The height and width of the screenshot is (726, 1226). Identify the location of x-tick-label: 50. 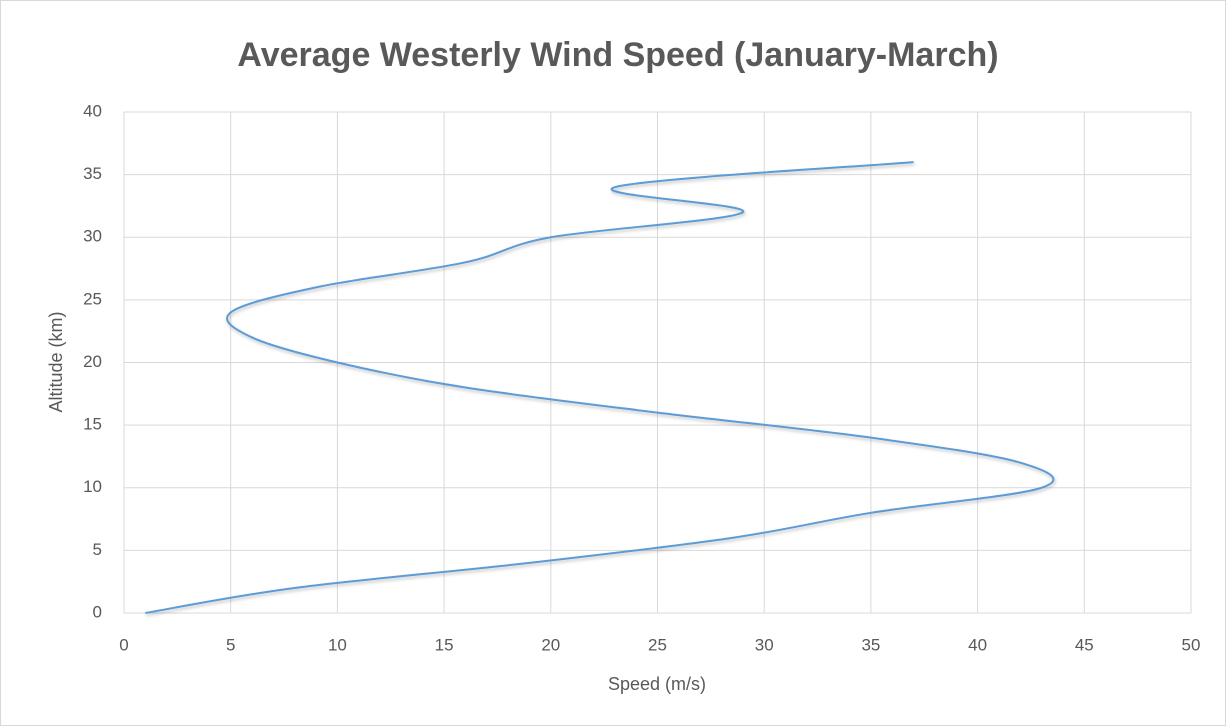
(1191, 644).